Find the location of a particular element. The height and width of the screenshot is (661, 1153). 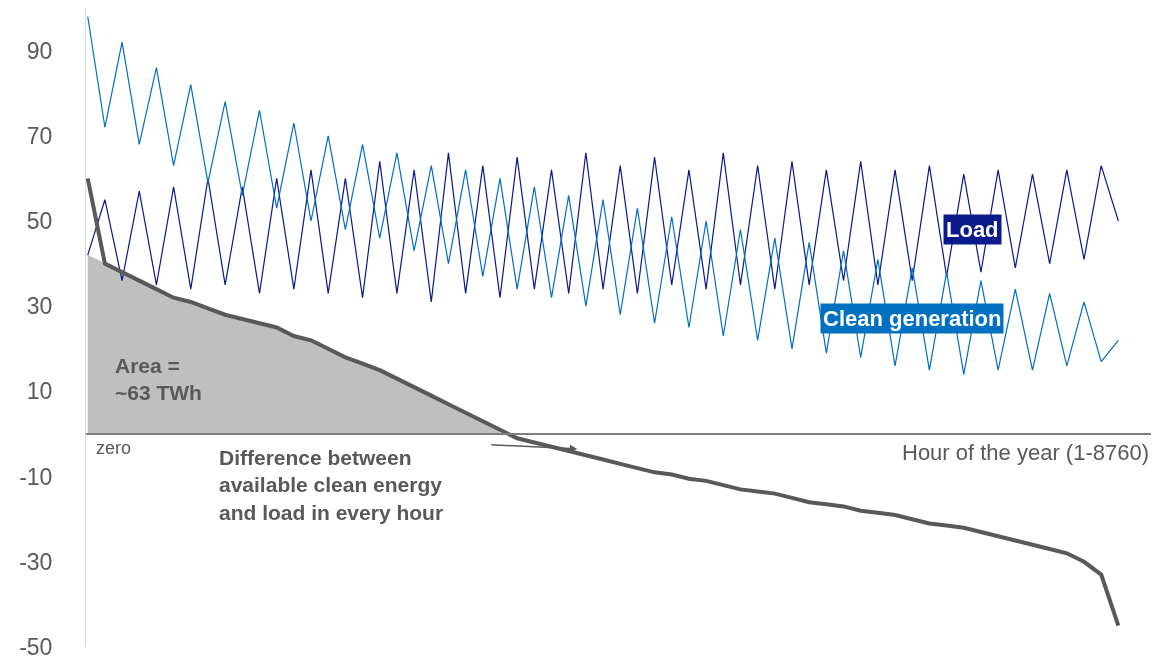

y-tick-label: 70 is located at coordinates (39, 135).